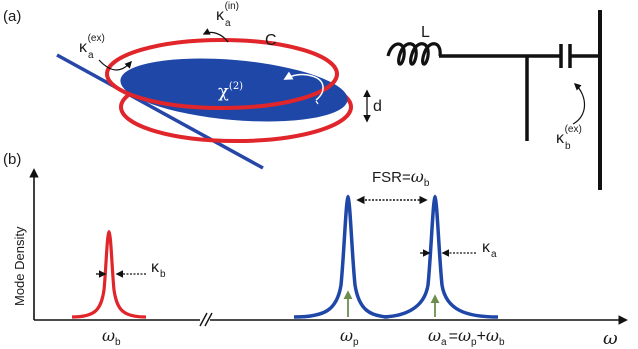 The height and width of the screenshot is (349, 638). Describe the element at coordinates (227, 15) in the screenshot. I see `kappa-a-in-label: κa(in)` at that location.